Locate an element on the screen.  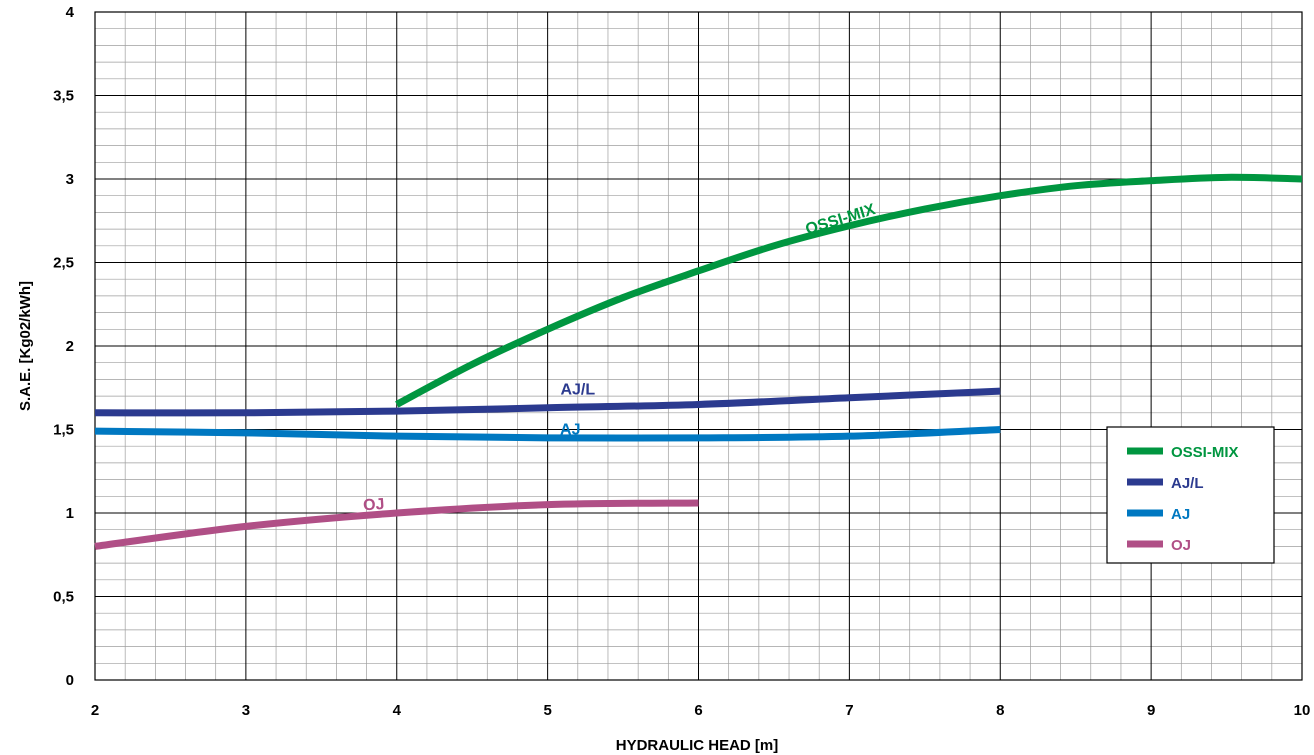
y-tick-label: 0,5 is located at coordinates (63, 597).